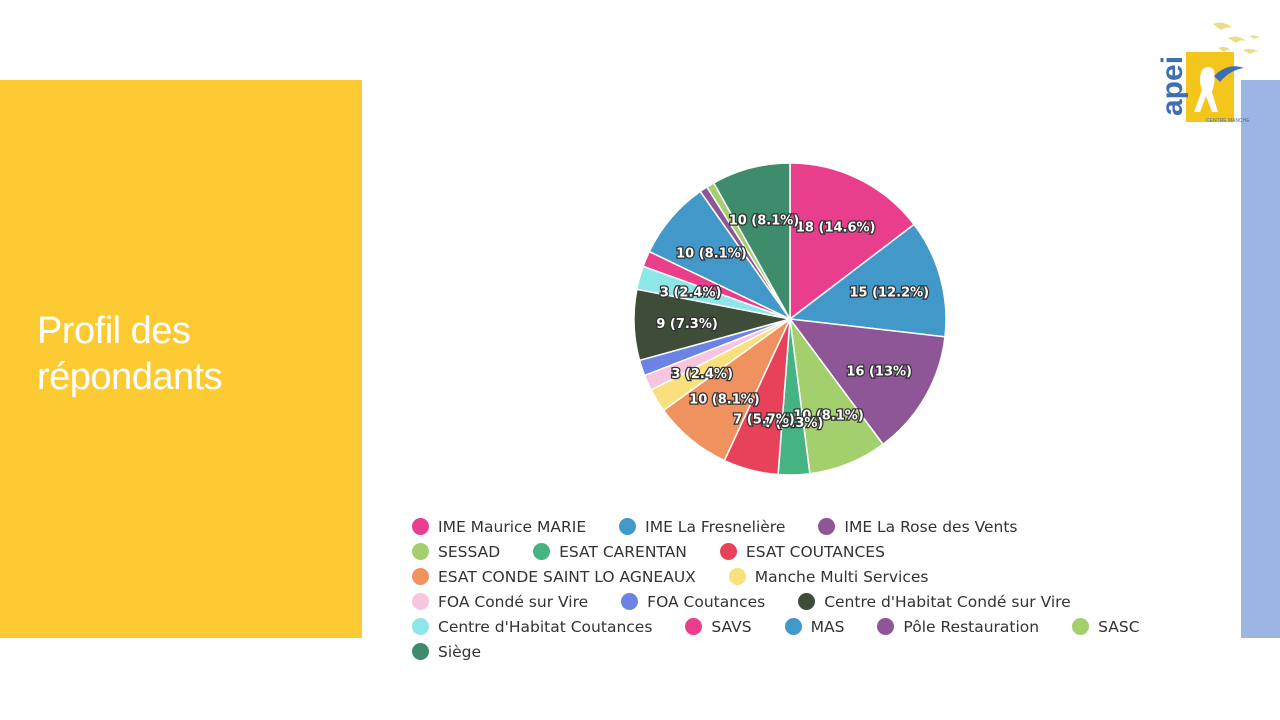 This screenshot has width=1280, height=720. I want to click on slide-title-line-1: Profil des, so click(114, 331).